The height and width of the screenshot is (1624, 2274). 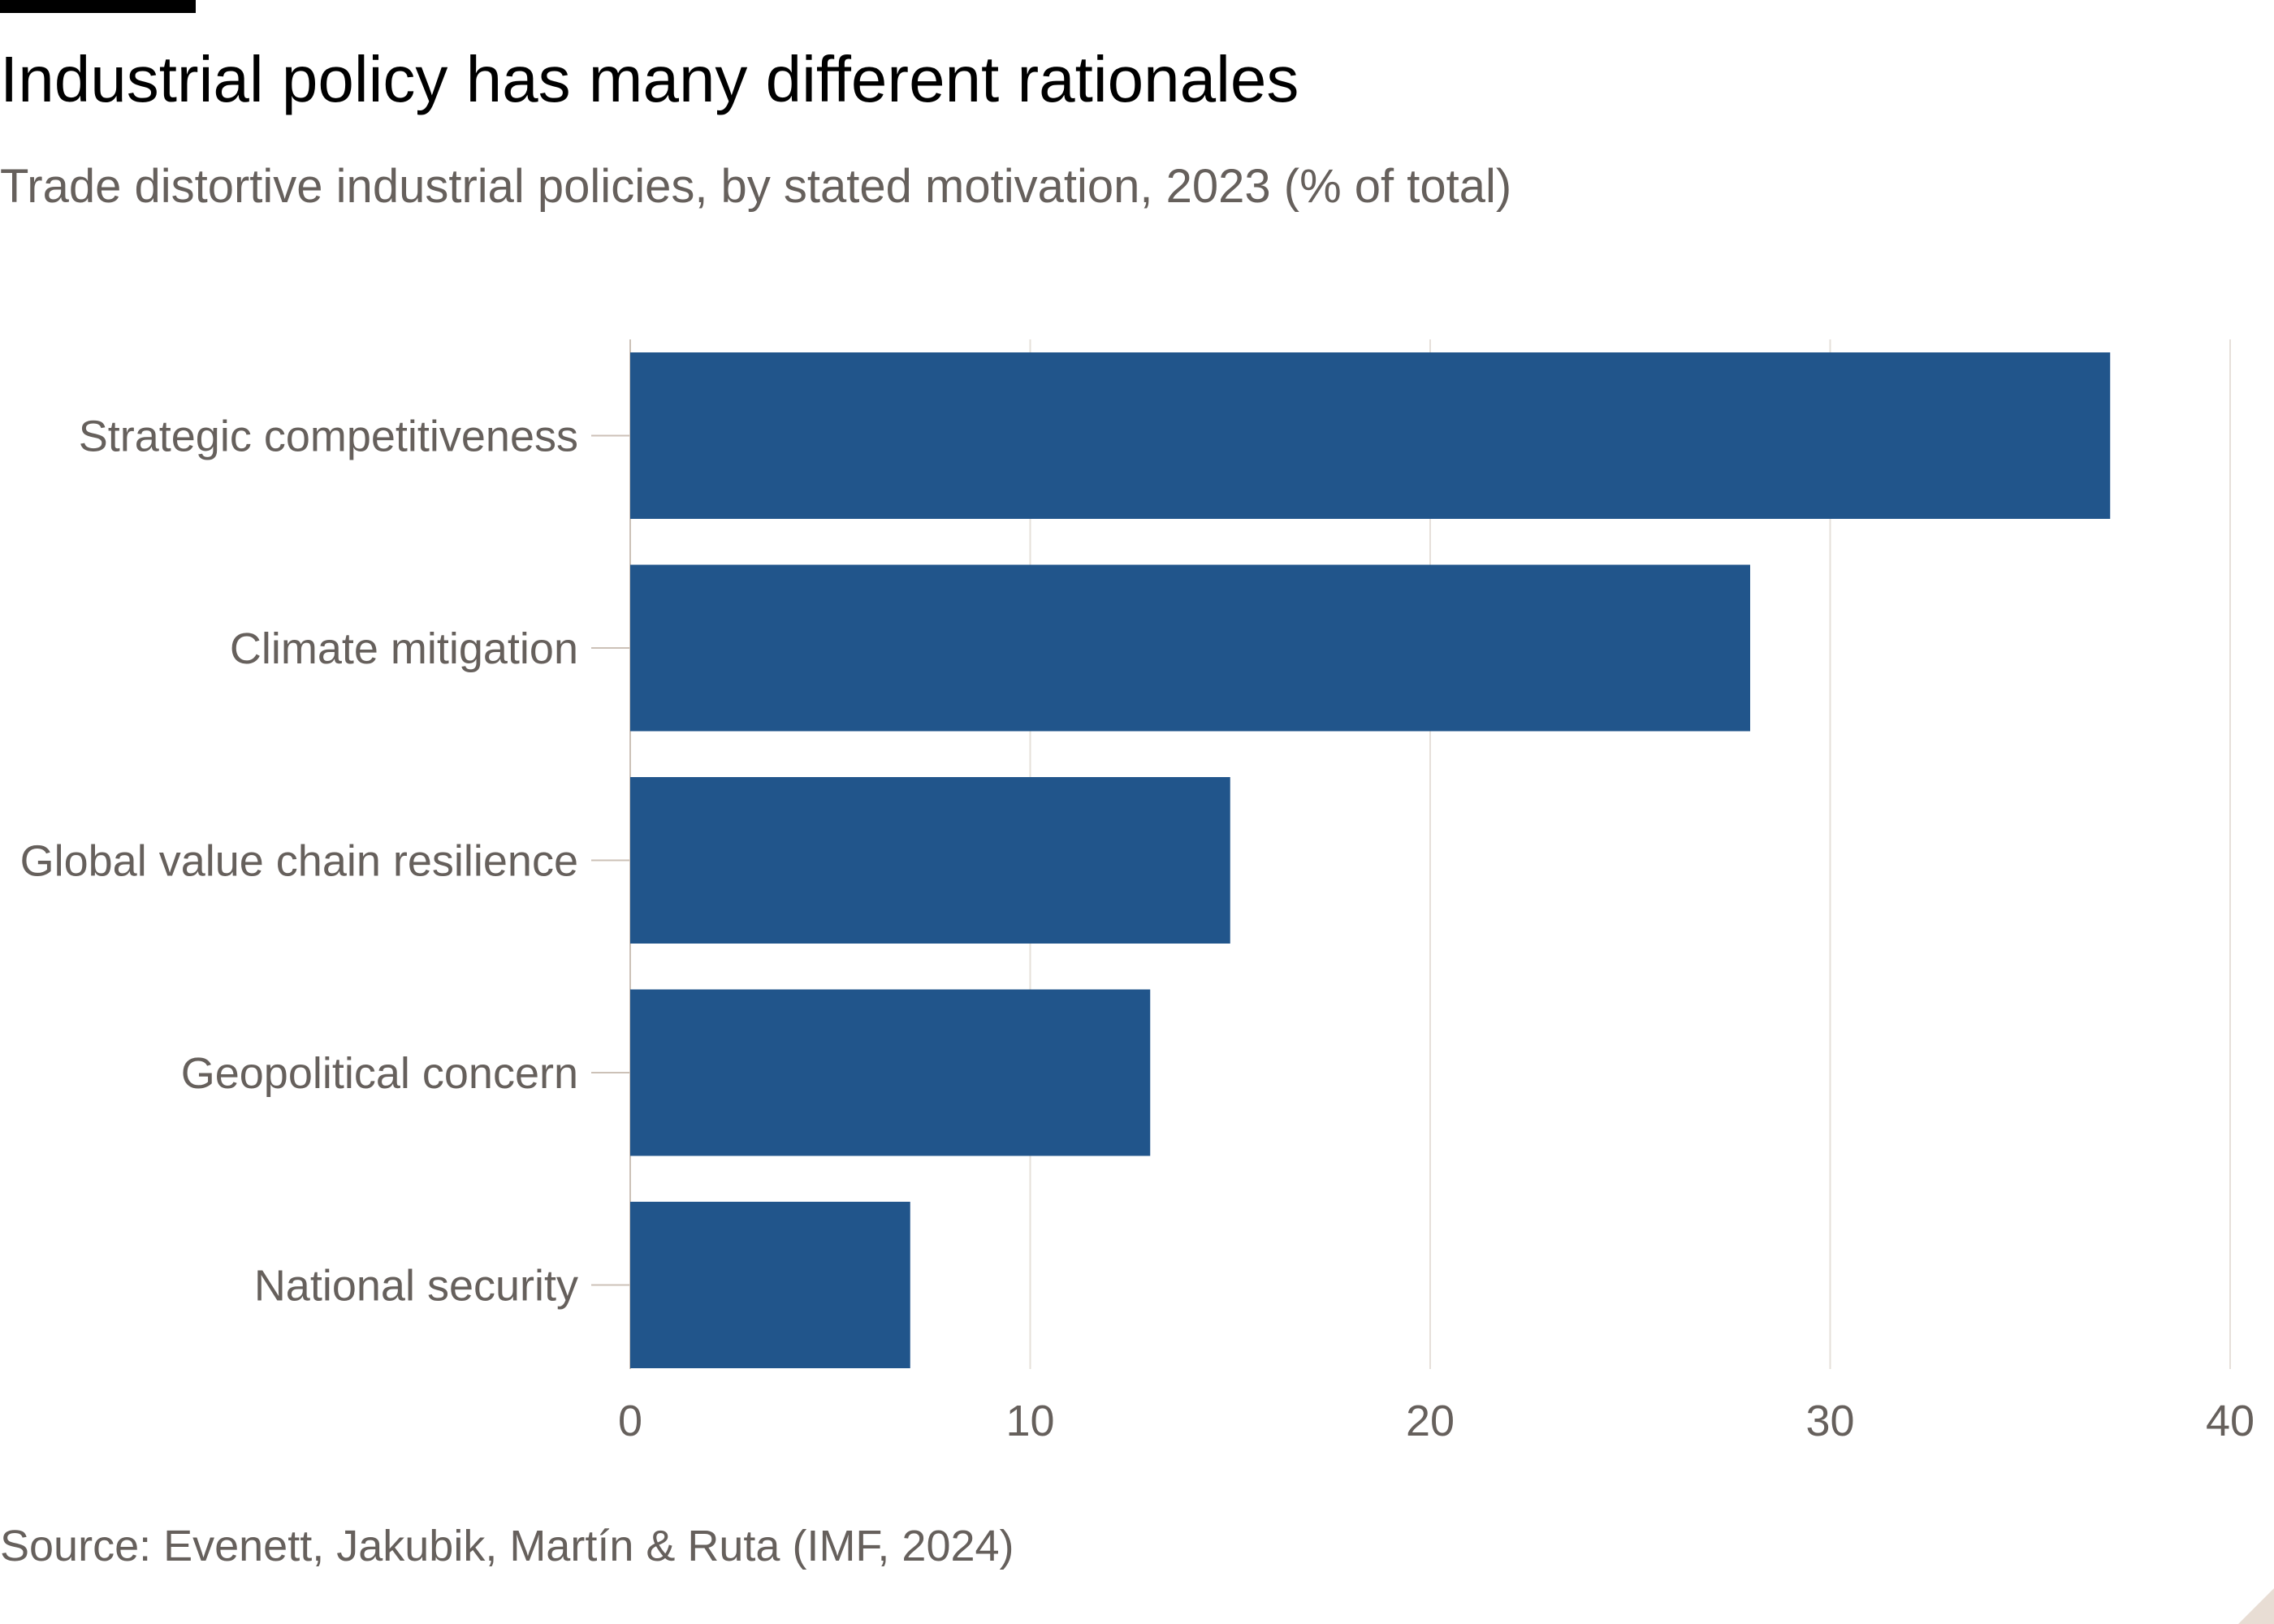 I want to click on x-tick-label: 20, so click(x=1430, y=1421).